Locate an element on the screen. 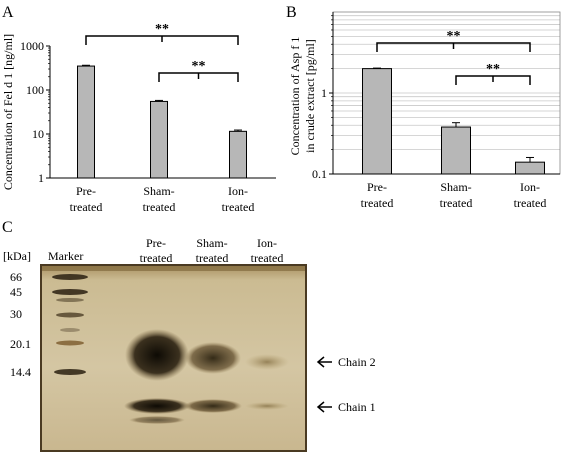  a-ylabel-0: Concentration of Fel d 1 [ng/ml] is located at coordinates (8, 112).